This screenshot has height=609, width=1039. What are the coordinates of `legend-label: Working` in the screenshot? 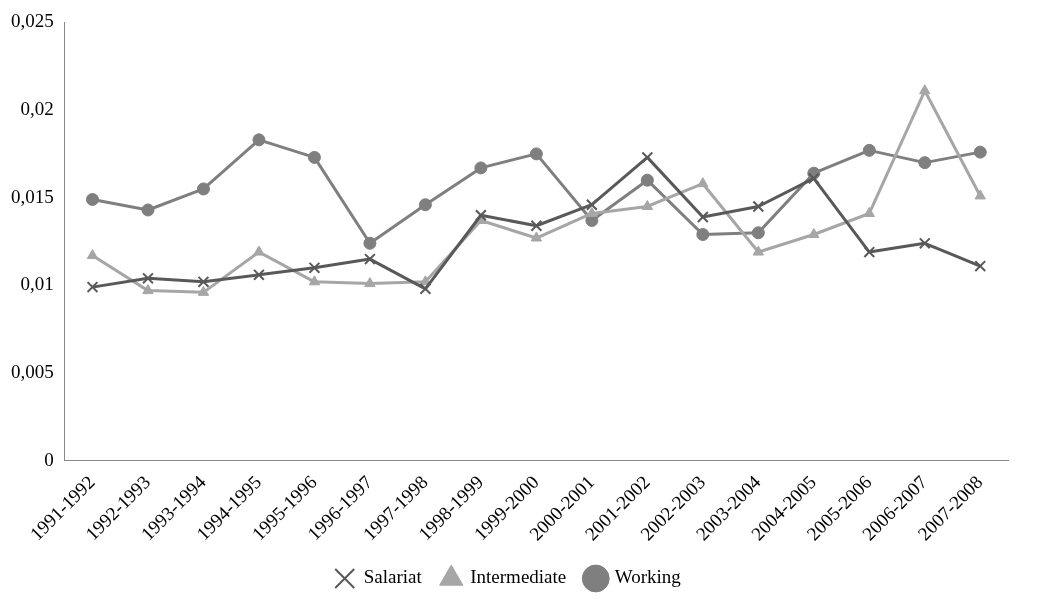 It's located at (648, 577).